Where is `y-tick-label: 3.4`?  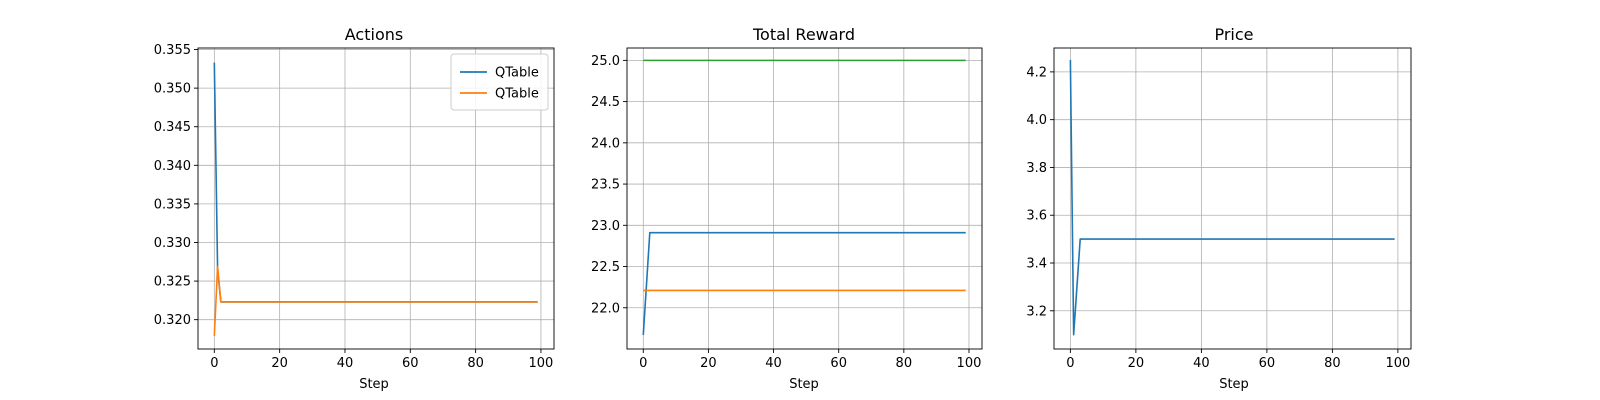
y-tick-label: 3.4 is located at coordinates (1036, 264).